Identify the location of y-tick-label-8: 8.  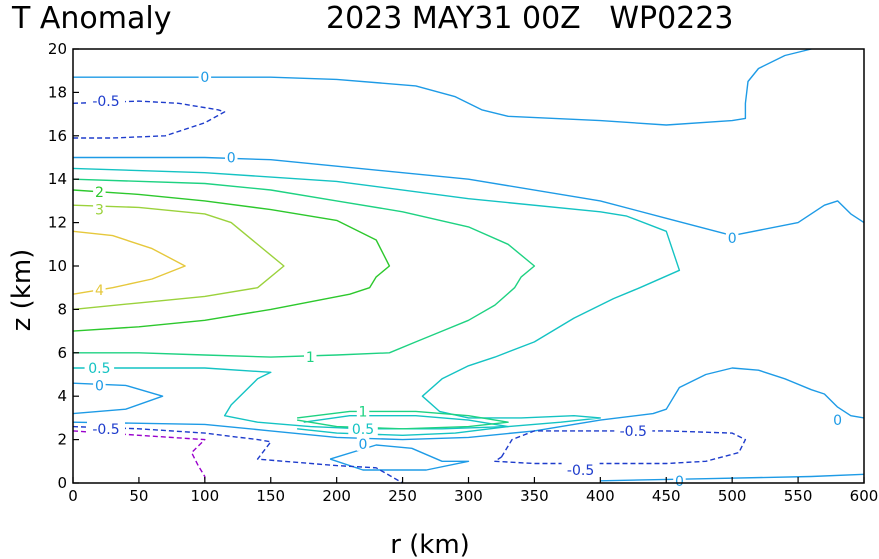
(62, 309).